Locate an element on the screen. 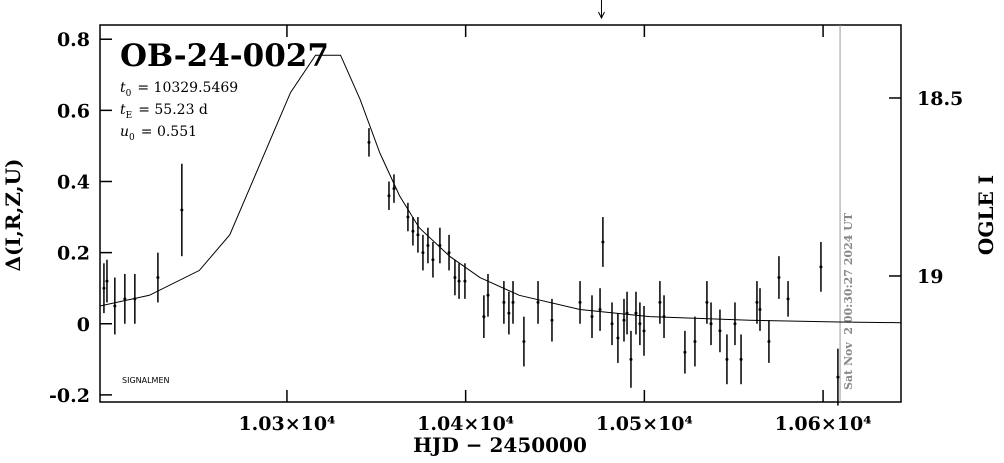 This screenshot has height=463, width=1004. y-tick-label: 0.4 is located at coordinates (73, 182).